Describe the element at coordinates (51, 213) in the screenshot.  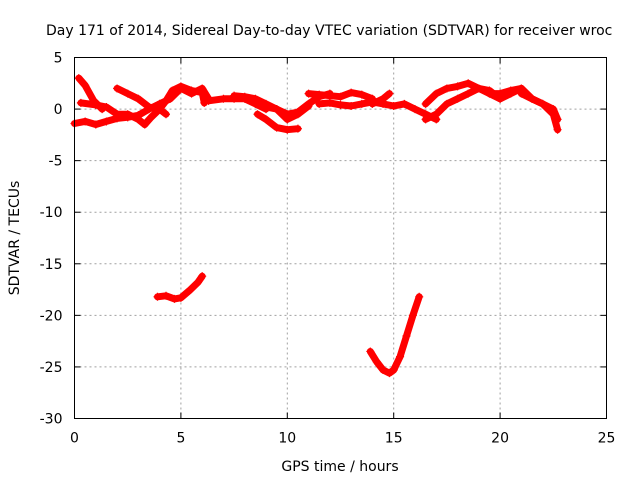
I see `y-tick-label: -10` at that location.